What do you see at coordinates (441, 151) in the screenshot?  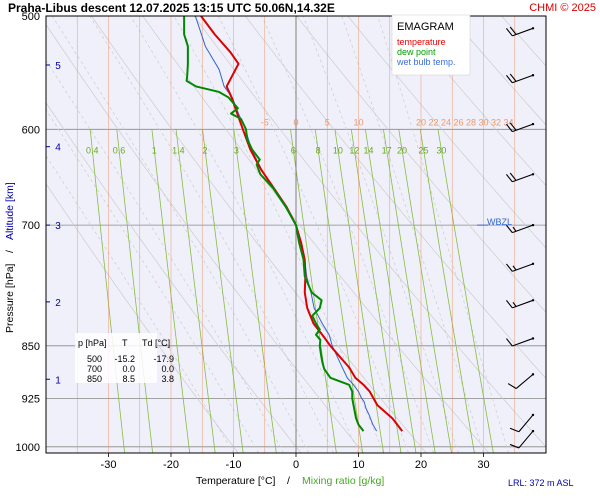 I see `mixing-ratio-label: 30` at bounding box center [441, 151].